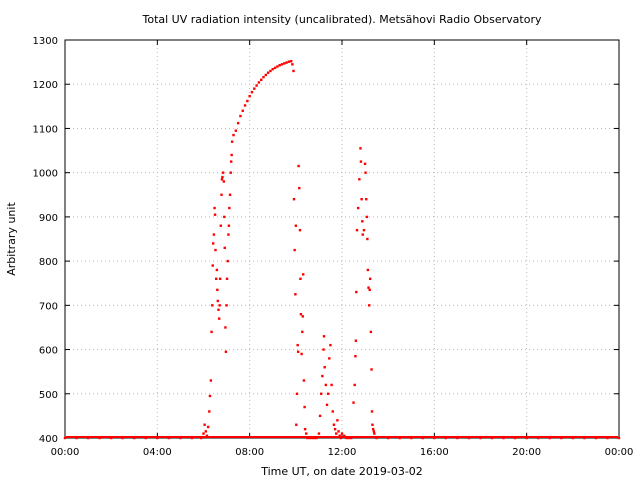  What do you see at coordinates (45, 129) in the screenshot?
I see `y-tick-label: 1100` at bounding box center [45, 129].